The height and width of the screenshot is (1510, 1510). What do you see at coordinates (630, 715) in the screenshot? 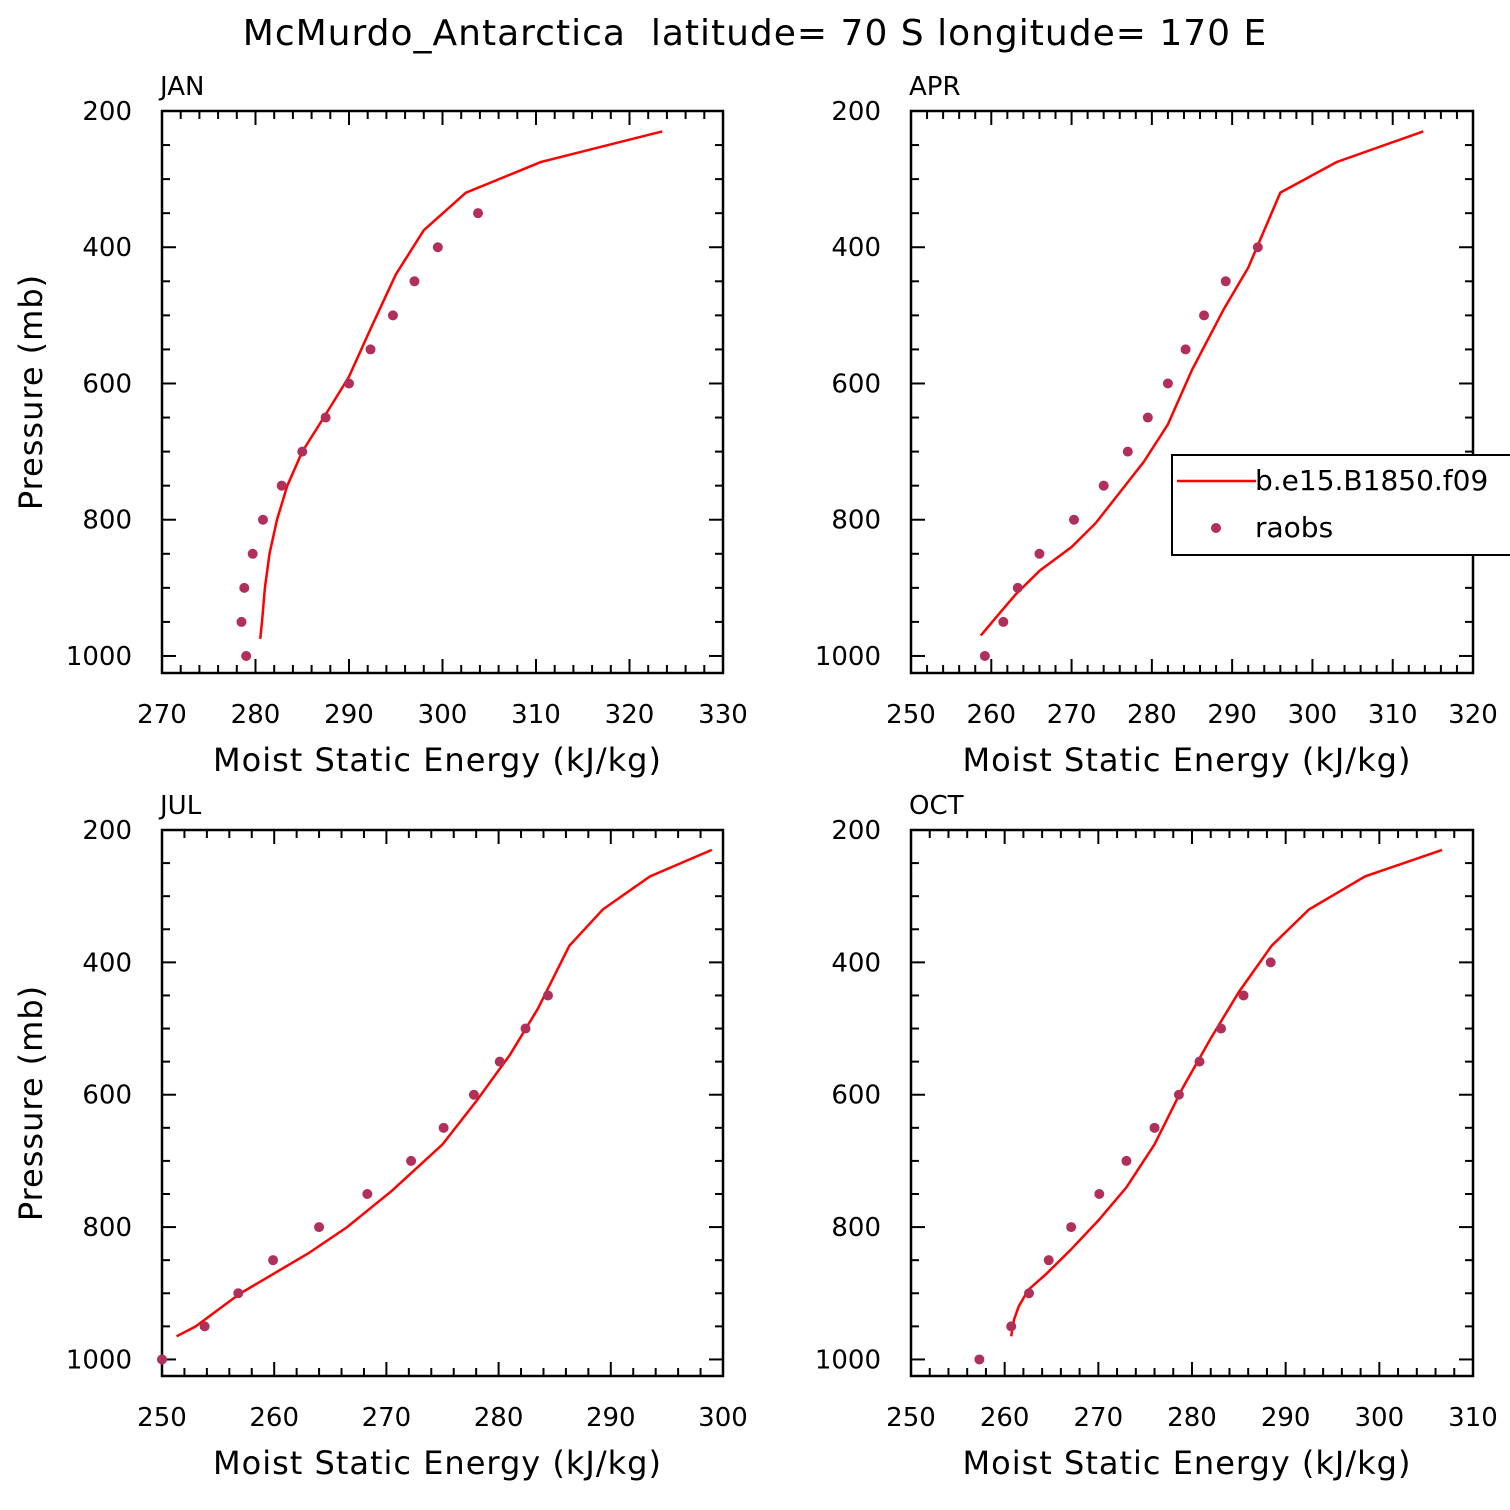
I see `x-tick-label: 320` at bounding box center [630, 715].